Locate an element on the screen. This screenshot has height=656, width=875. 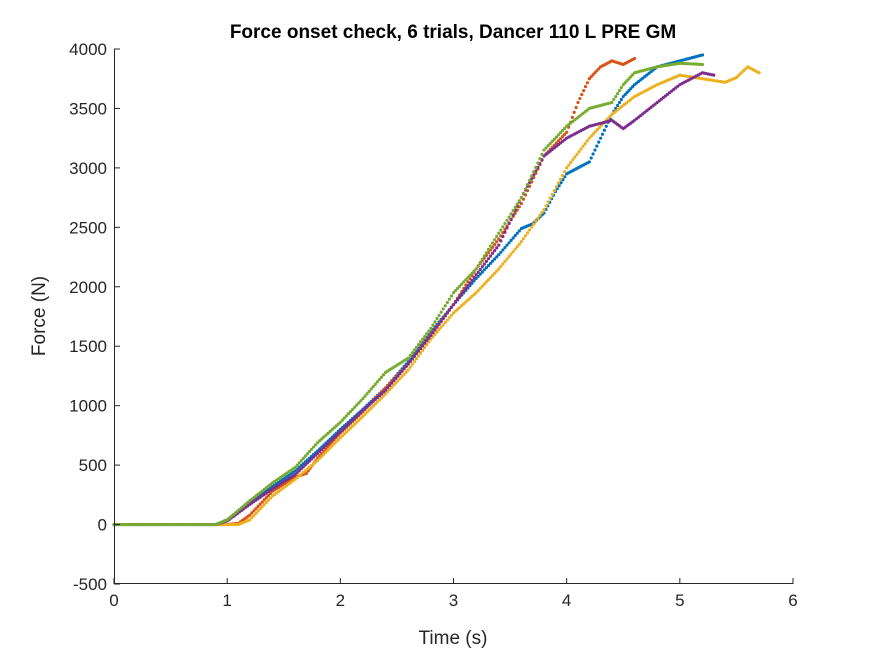
y-tick-label: 4000 is located at coordinates (88, 49).